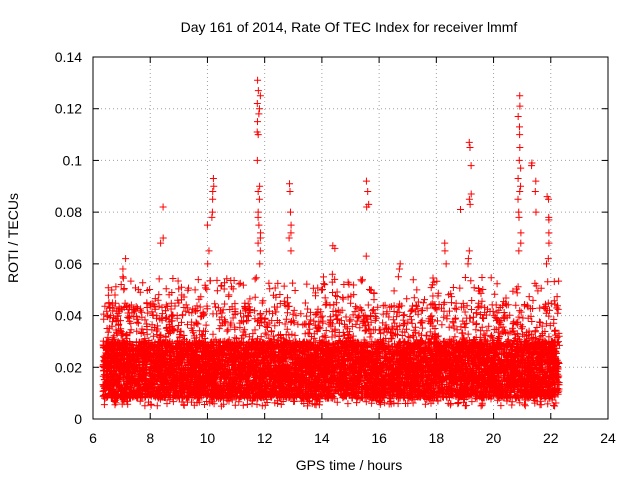 The image size is (640, 480). I want to click on x-tick-label: 18, so click(437, 438).